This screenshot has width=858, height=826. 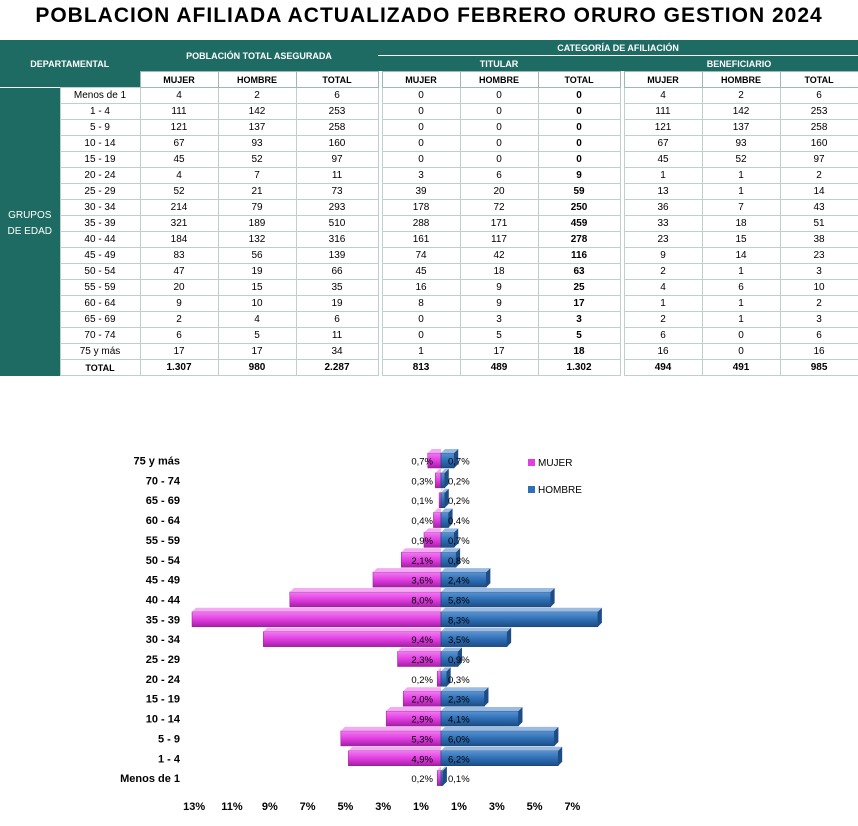 What do you see at coordinates (421, 255) in the screenshot?
I see `table-cell: 74` at bounding box center [421, 255].